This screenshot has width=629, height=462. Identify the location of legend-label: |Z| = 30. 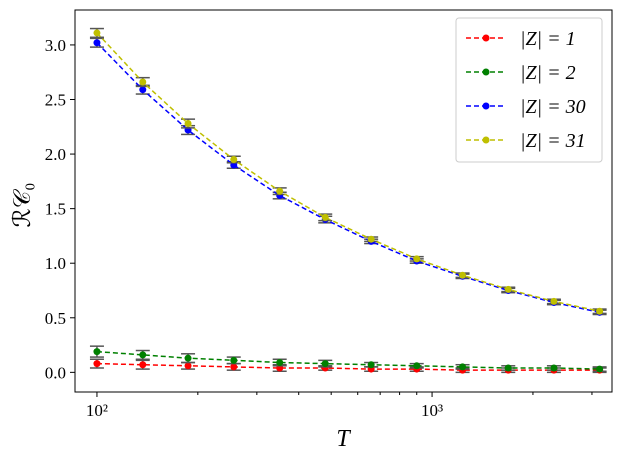
(553, 107).